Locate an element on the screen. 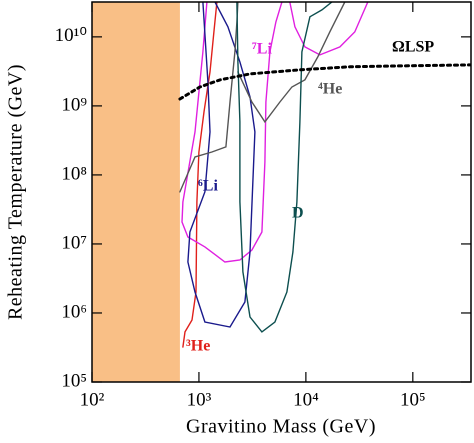  y-tick-label: 10⁸ is located at coordinates (74, 173).